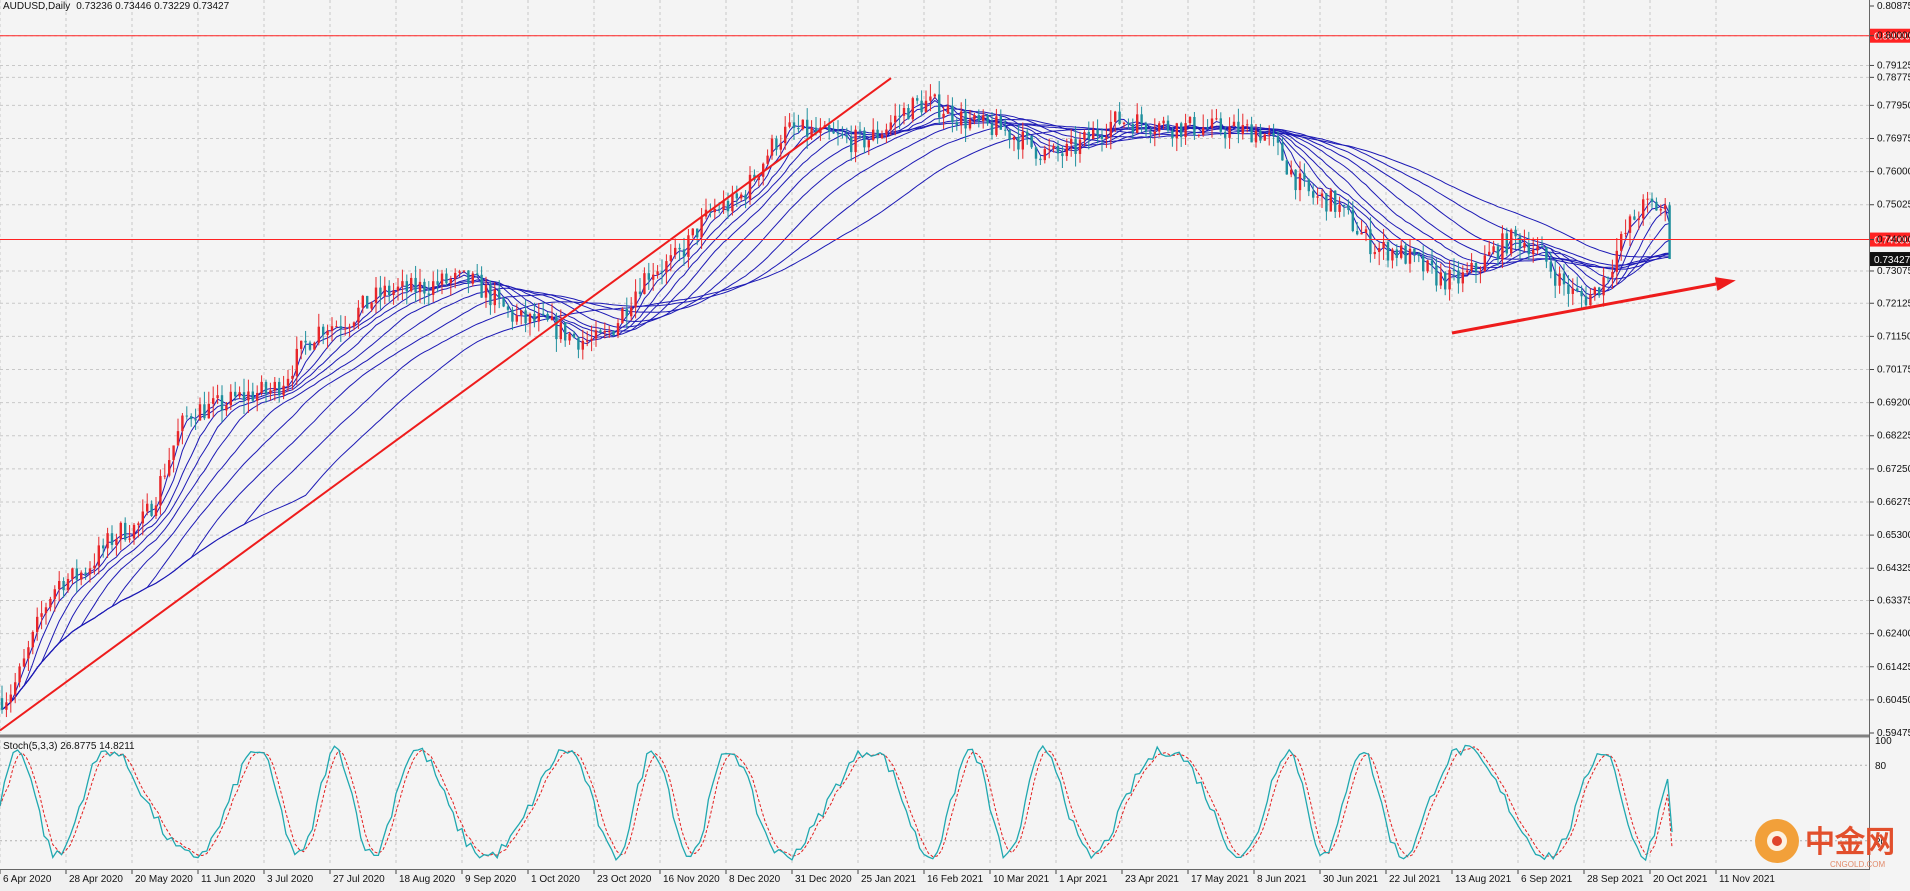 This screenshot has height=891, width=1910. What do you see at coordinates (836, 803) in the screenshot?
I see `stoch-lines` at bounding box center [836, 803].